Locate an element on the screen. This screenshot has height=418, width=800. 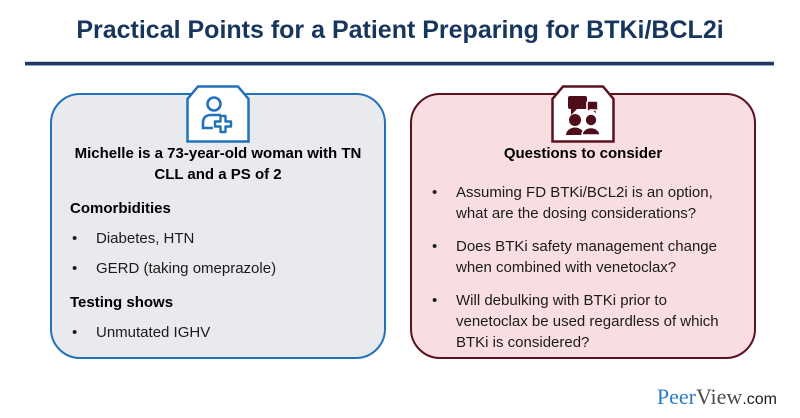
testing-shows-label: Testing shows is located at coordinates (122, 302).